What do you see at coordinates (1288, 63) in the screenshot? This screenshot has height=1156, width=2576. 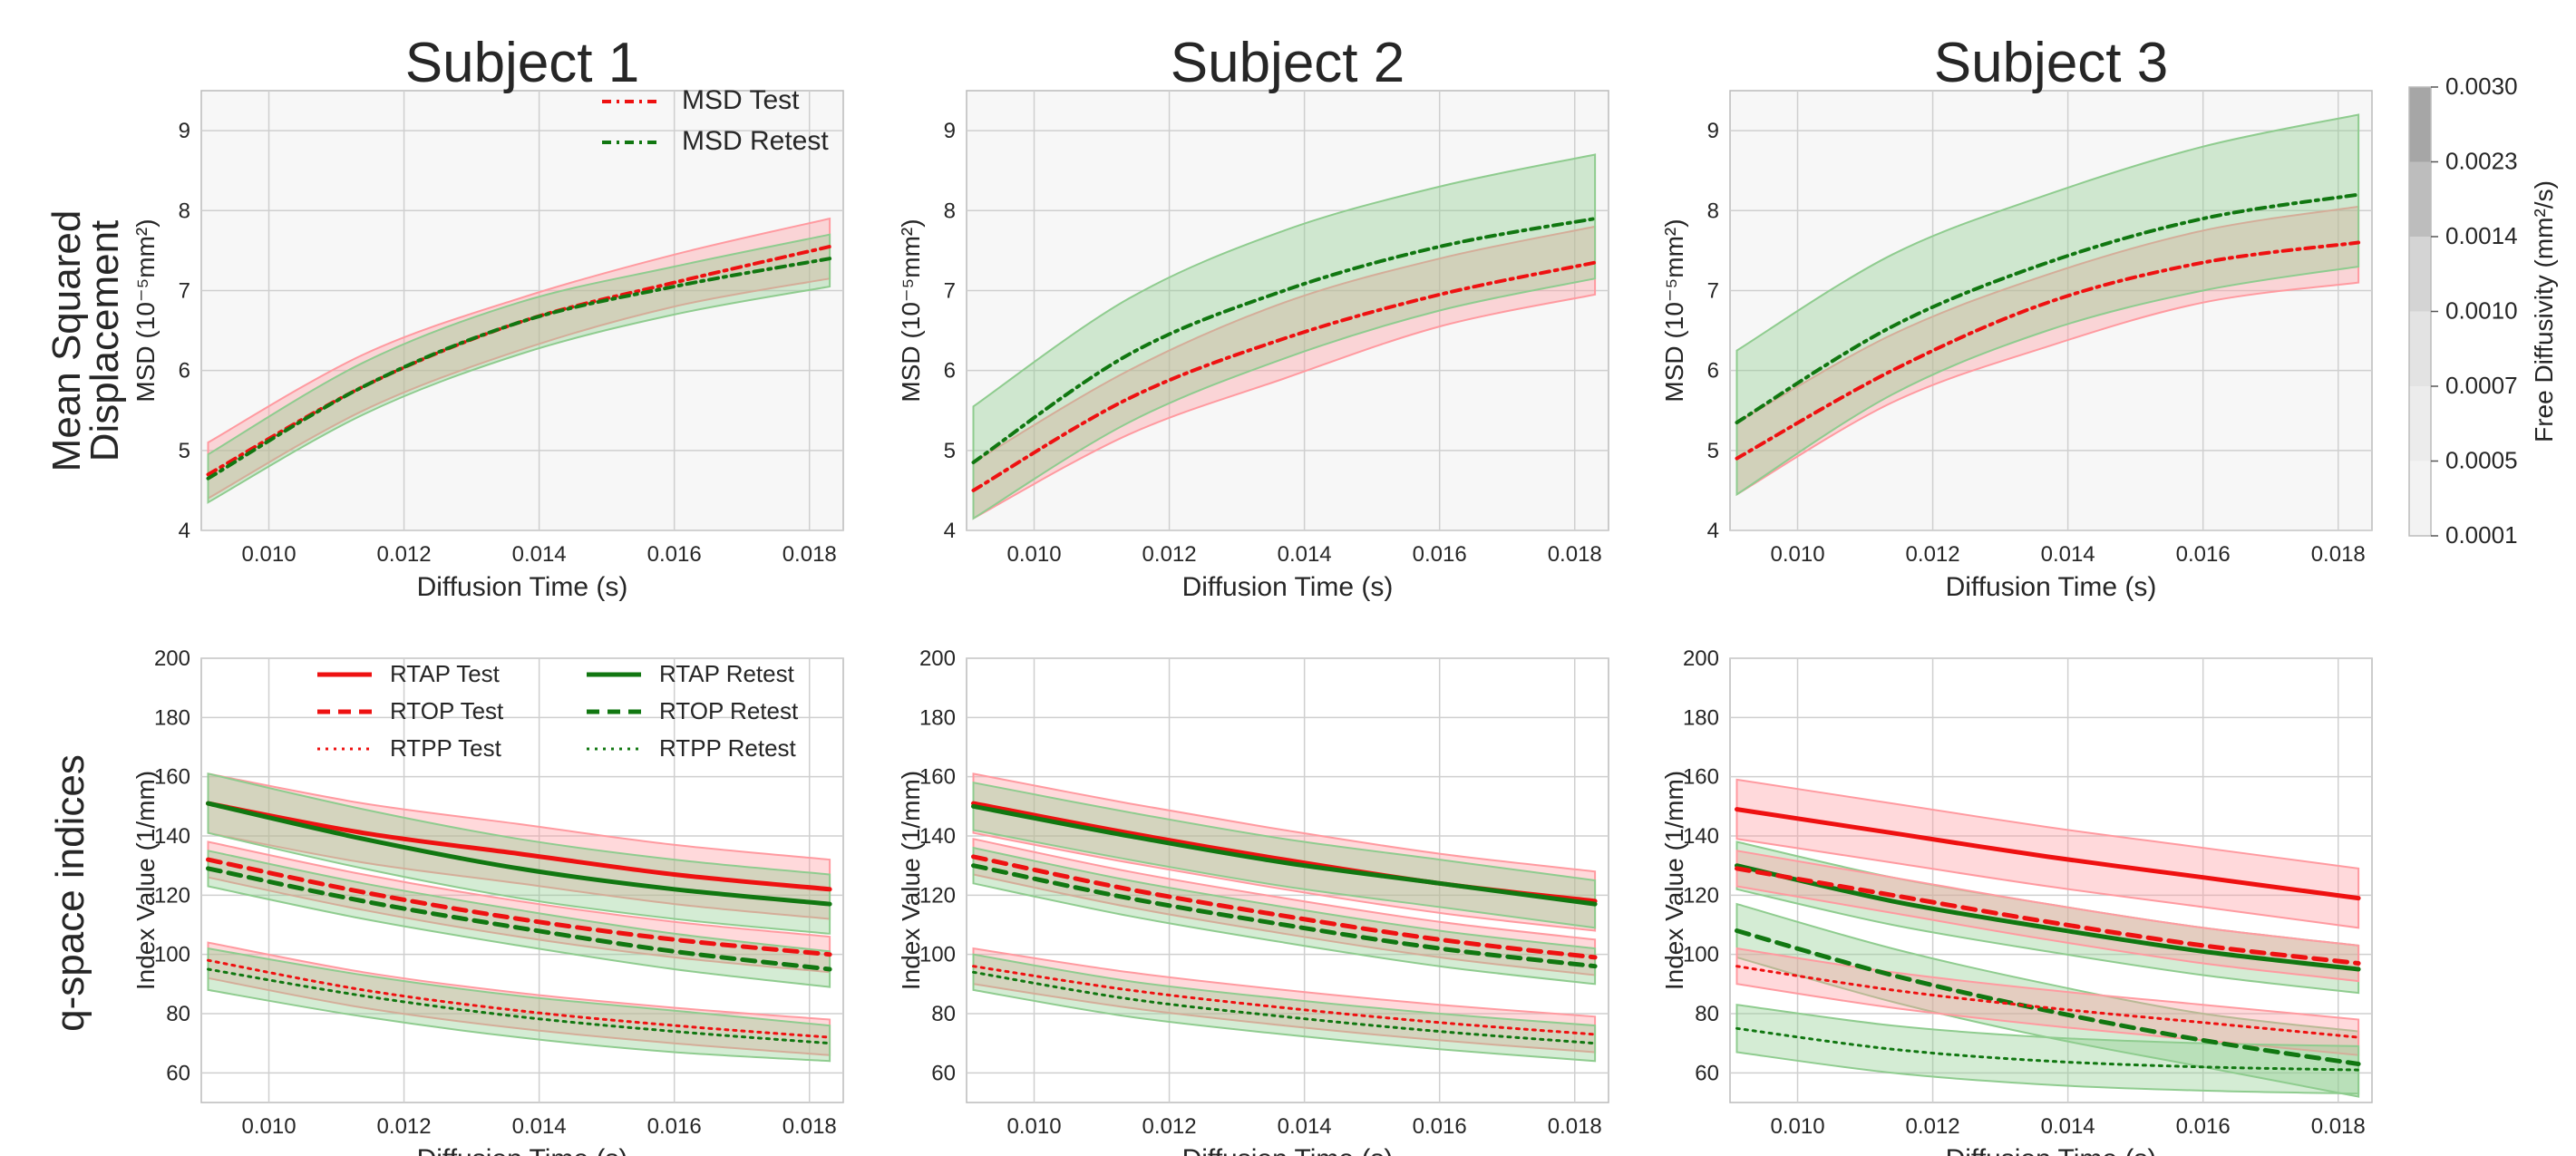 I see `panel-title: Subject 2` at bounding box center [1288, 63].